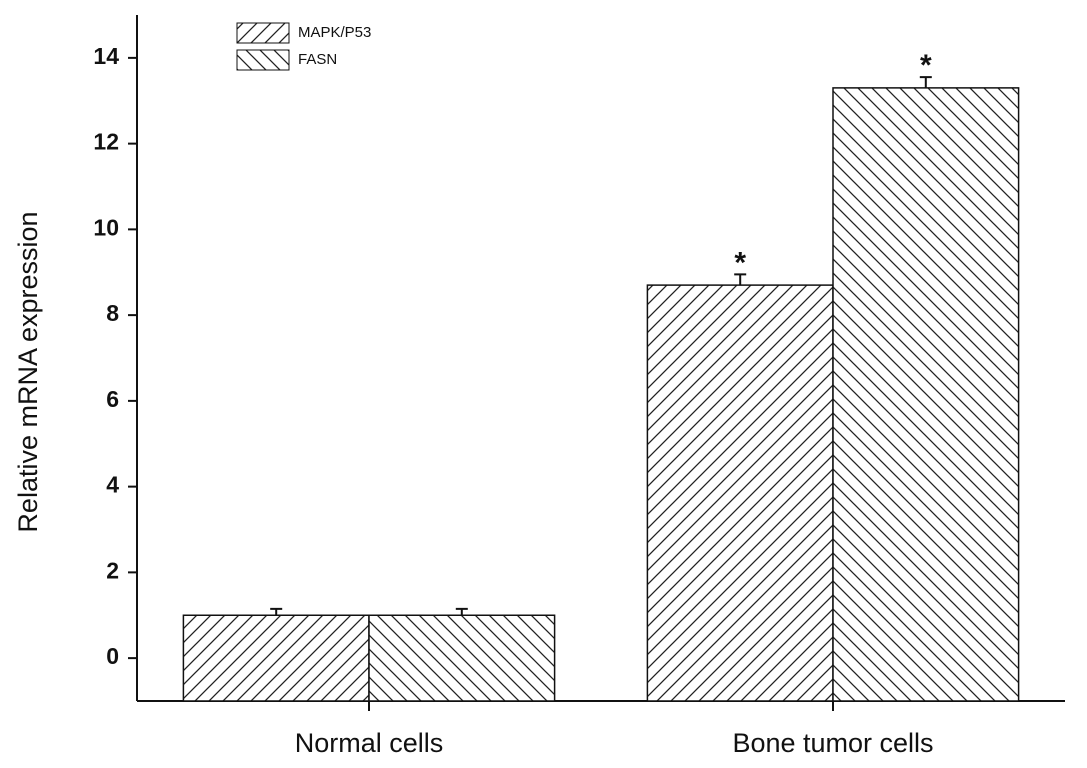  Describe the element at coordinates (112, 656) in the screenshot. I see `y-tick-label: 0` at that location.